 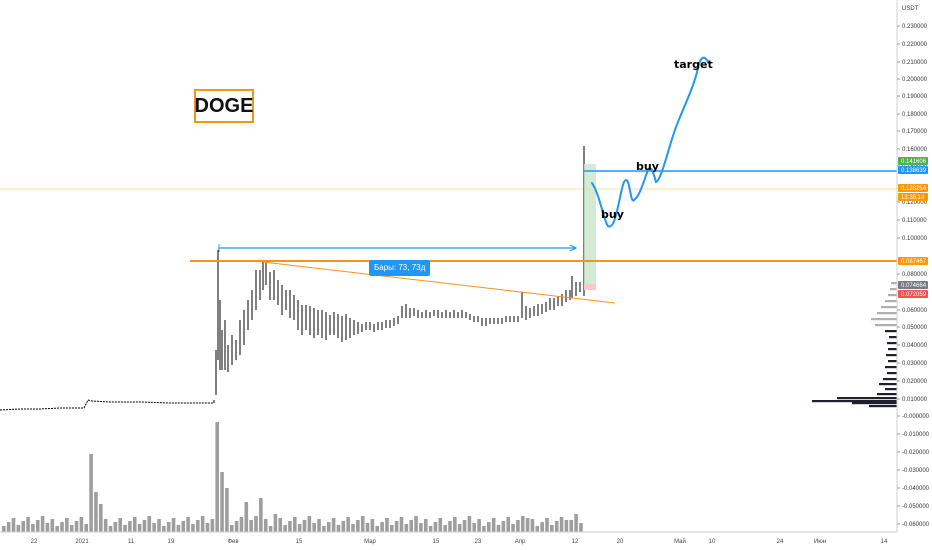 I want to click on symbol-label: DOGE, so click(x=224, y=105).